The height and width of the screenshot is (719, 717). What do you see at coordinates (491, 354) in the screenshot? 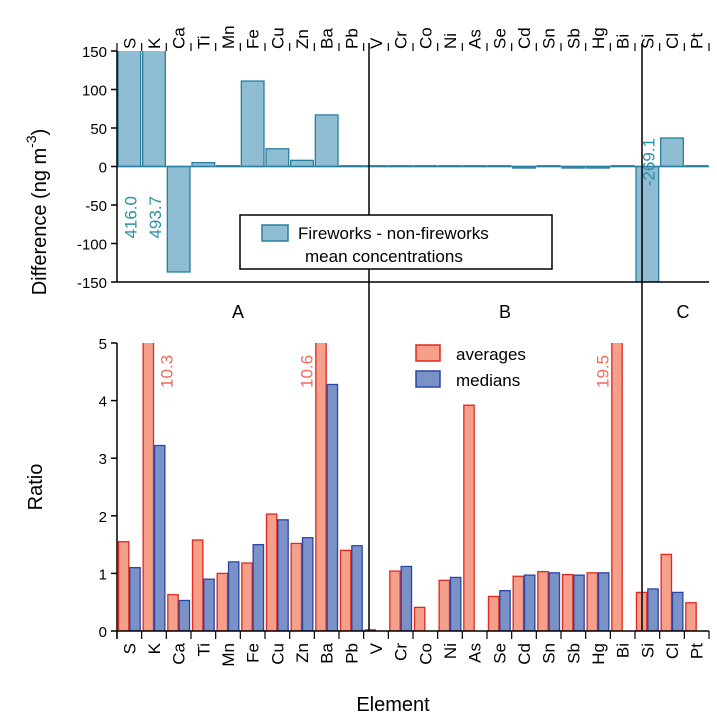
I see `legend-label-averages: averages` at bounding box center [491, 354].